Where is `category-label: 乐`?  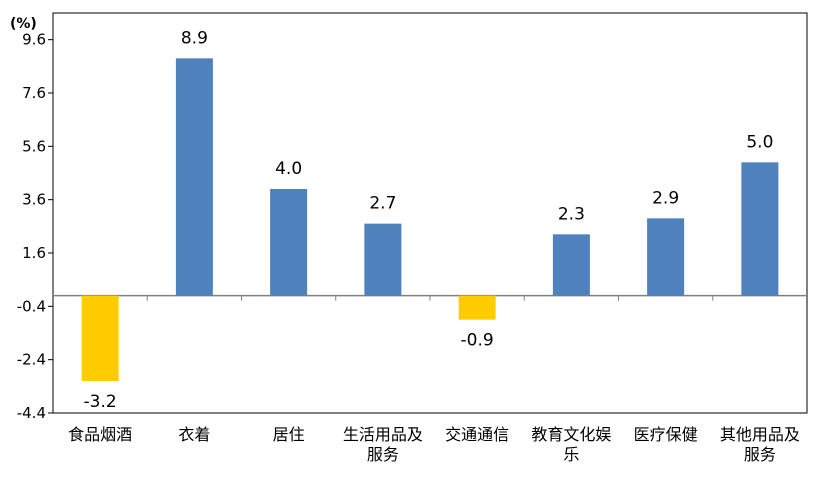 category-label: 乐 is located at coordinates (571, 454).